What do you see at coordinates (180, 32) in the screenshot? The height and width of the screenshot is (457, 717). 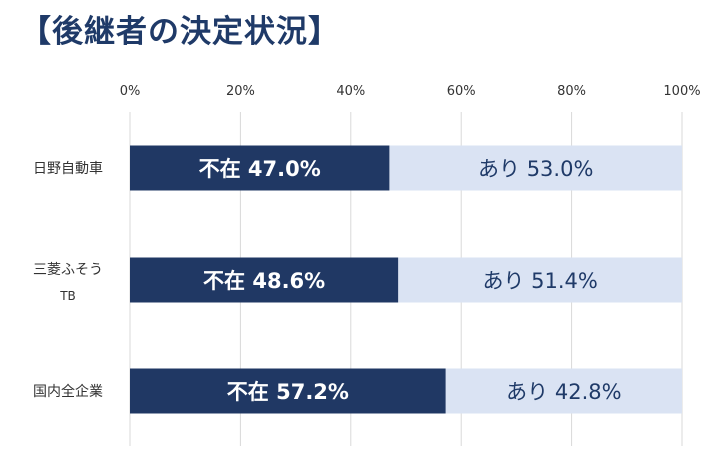 I see `chart-title: 【後継者の決定状況】` at bounding box center [180, 32].